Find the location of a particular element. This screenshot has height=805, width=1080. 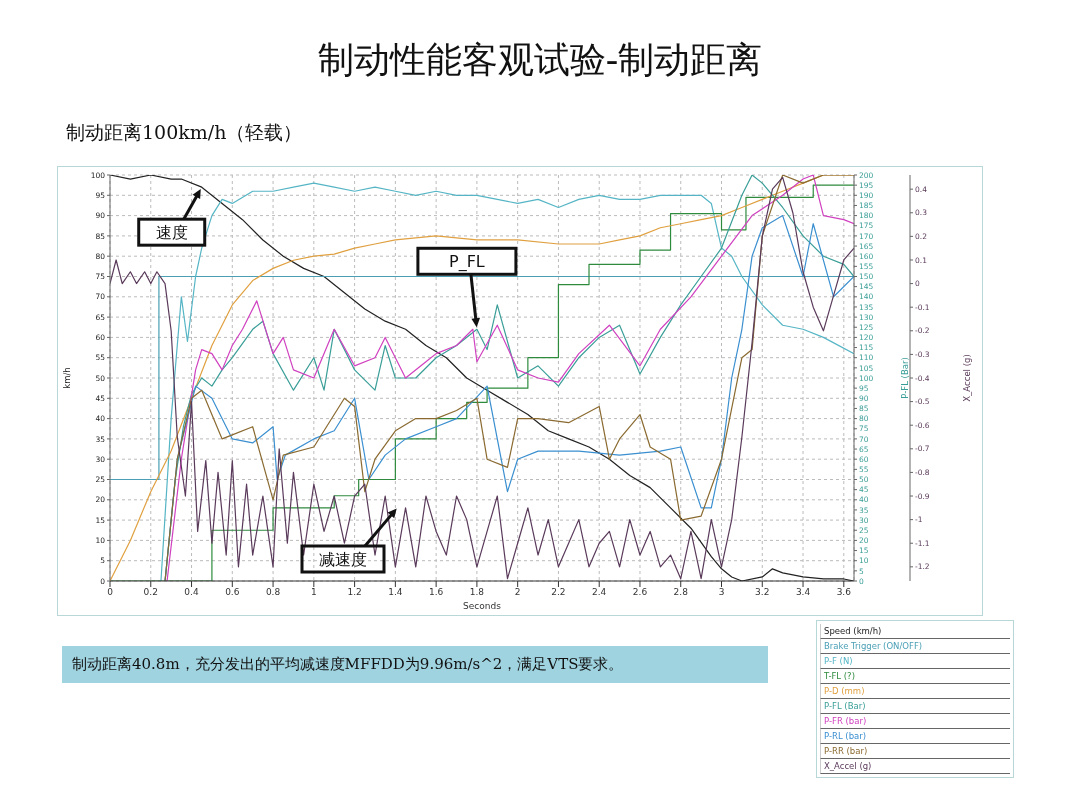

x-tick-label: 0.2 is located at coordinates (150, 592).